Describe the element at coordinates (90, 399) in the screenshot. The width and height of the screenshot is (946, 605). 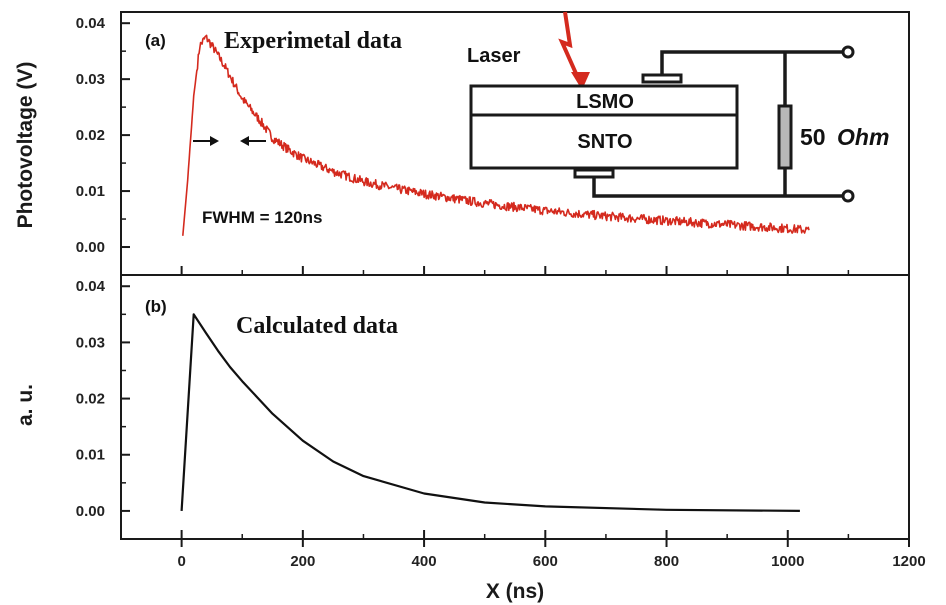
I see `panel-b-ytick-label: 0.02` at that location.